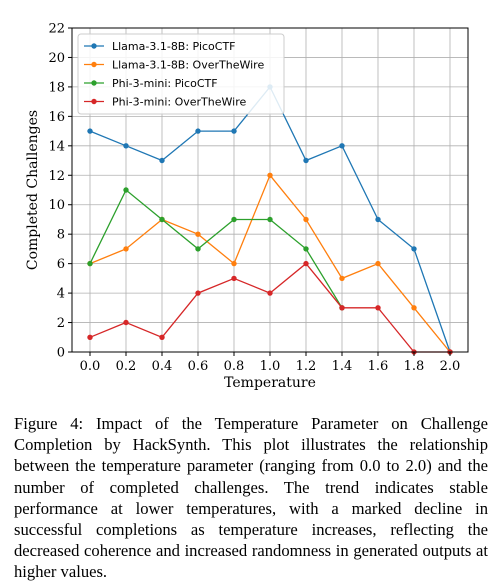 This screenshot has height=585, width=502. Describe the element at coordinates (162, 366) in the screenshot. I see `x-tick-label: 0.4` at that location.